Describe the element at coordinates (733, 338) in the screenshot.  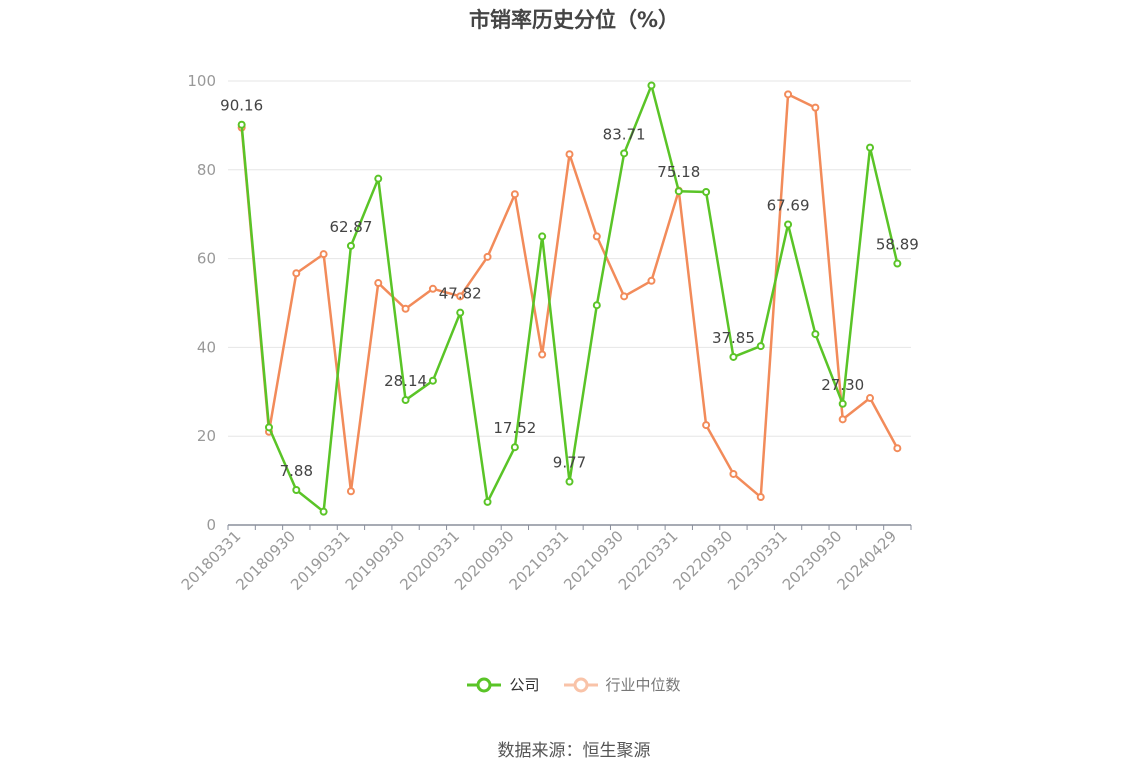
I see `data-label: 37.85` at that location.